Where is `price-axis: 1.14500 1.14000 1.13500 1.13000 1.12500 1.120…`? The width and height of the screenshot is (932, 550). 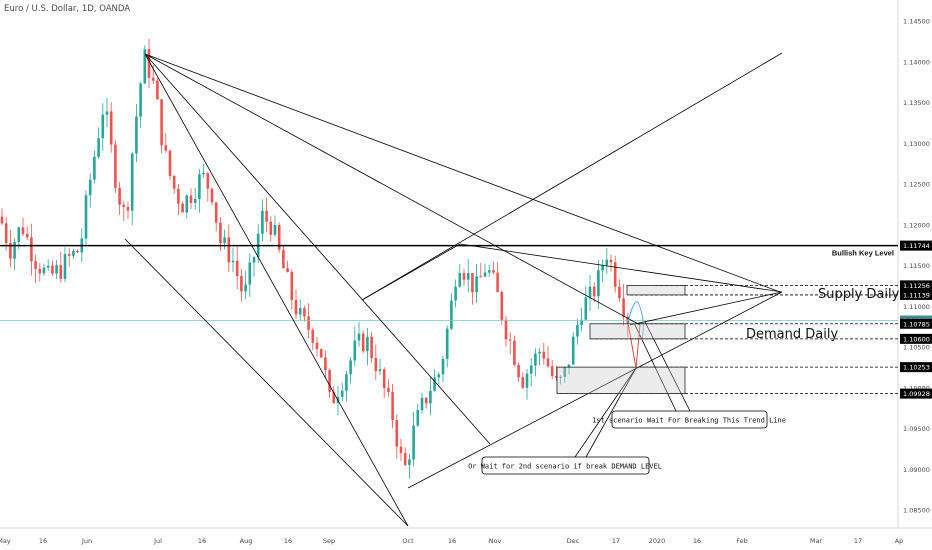
price-axis: 1.14500 1.14000 1.13500 1.13000 1.12500 1.120… is located at coordinates (916, 266).